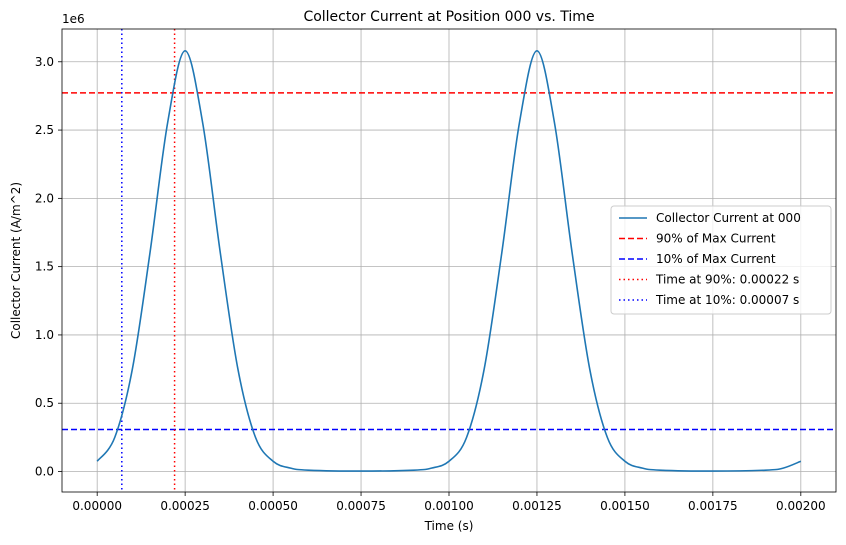 This screenshot has width=846, height=545. Describe the element at coordinates (361, 506) in the screenshot. I see `x-tick-label: 0.00075` at that location.